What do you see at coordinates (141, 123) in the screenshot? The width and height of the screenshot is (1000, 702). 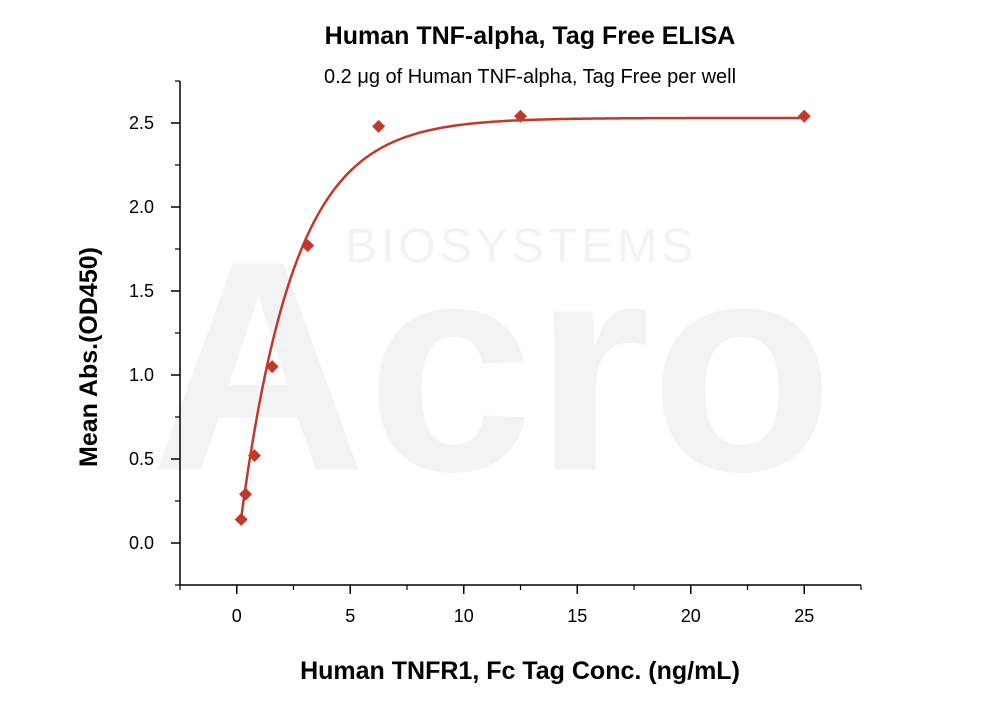 I see `y-tick-label: 2.5` at bounding box center [141, 123].